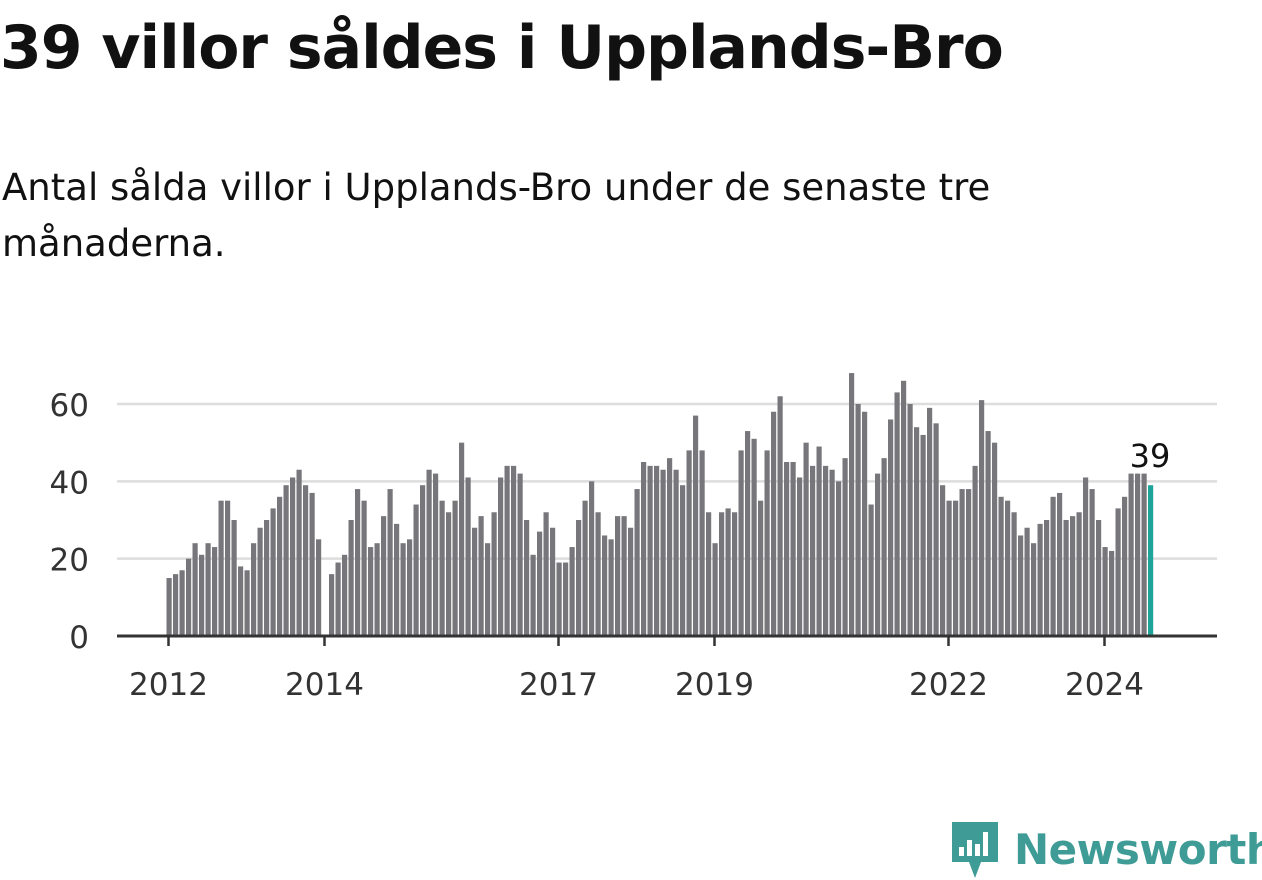 Image resolution: width=1262 pixels, height=880 pixels. I want to click on x-tick-label: 2012, so click(168, 685).